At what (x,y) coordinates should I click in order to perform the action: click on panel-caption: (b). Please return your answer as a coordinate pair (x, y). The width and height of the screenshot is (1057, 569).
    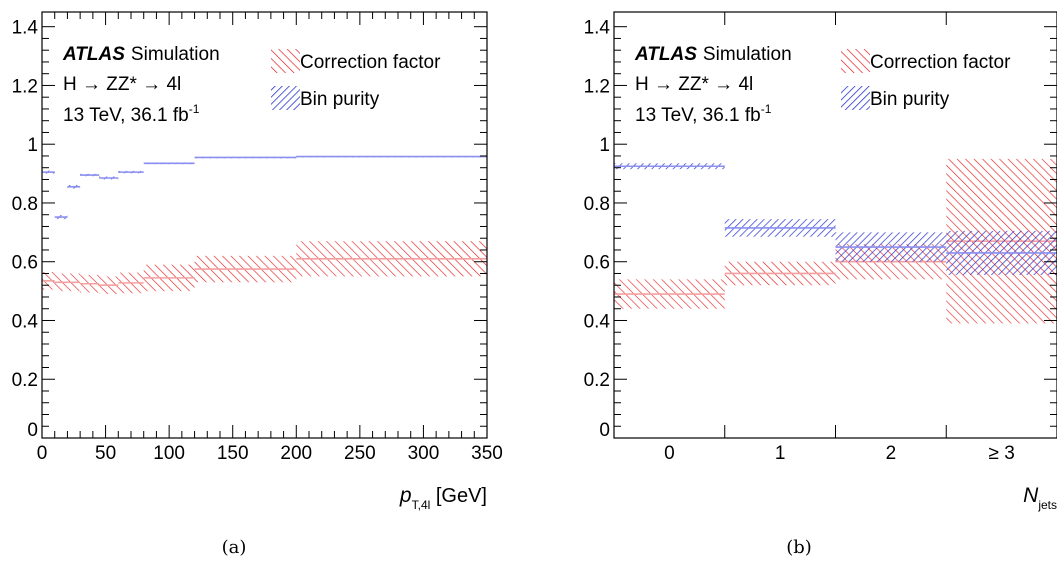
    Looking at the image, I should click on (799, 547).